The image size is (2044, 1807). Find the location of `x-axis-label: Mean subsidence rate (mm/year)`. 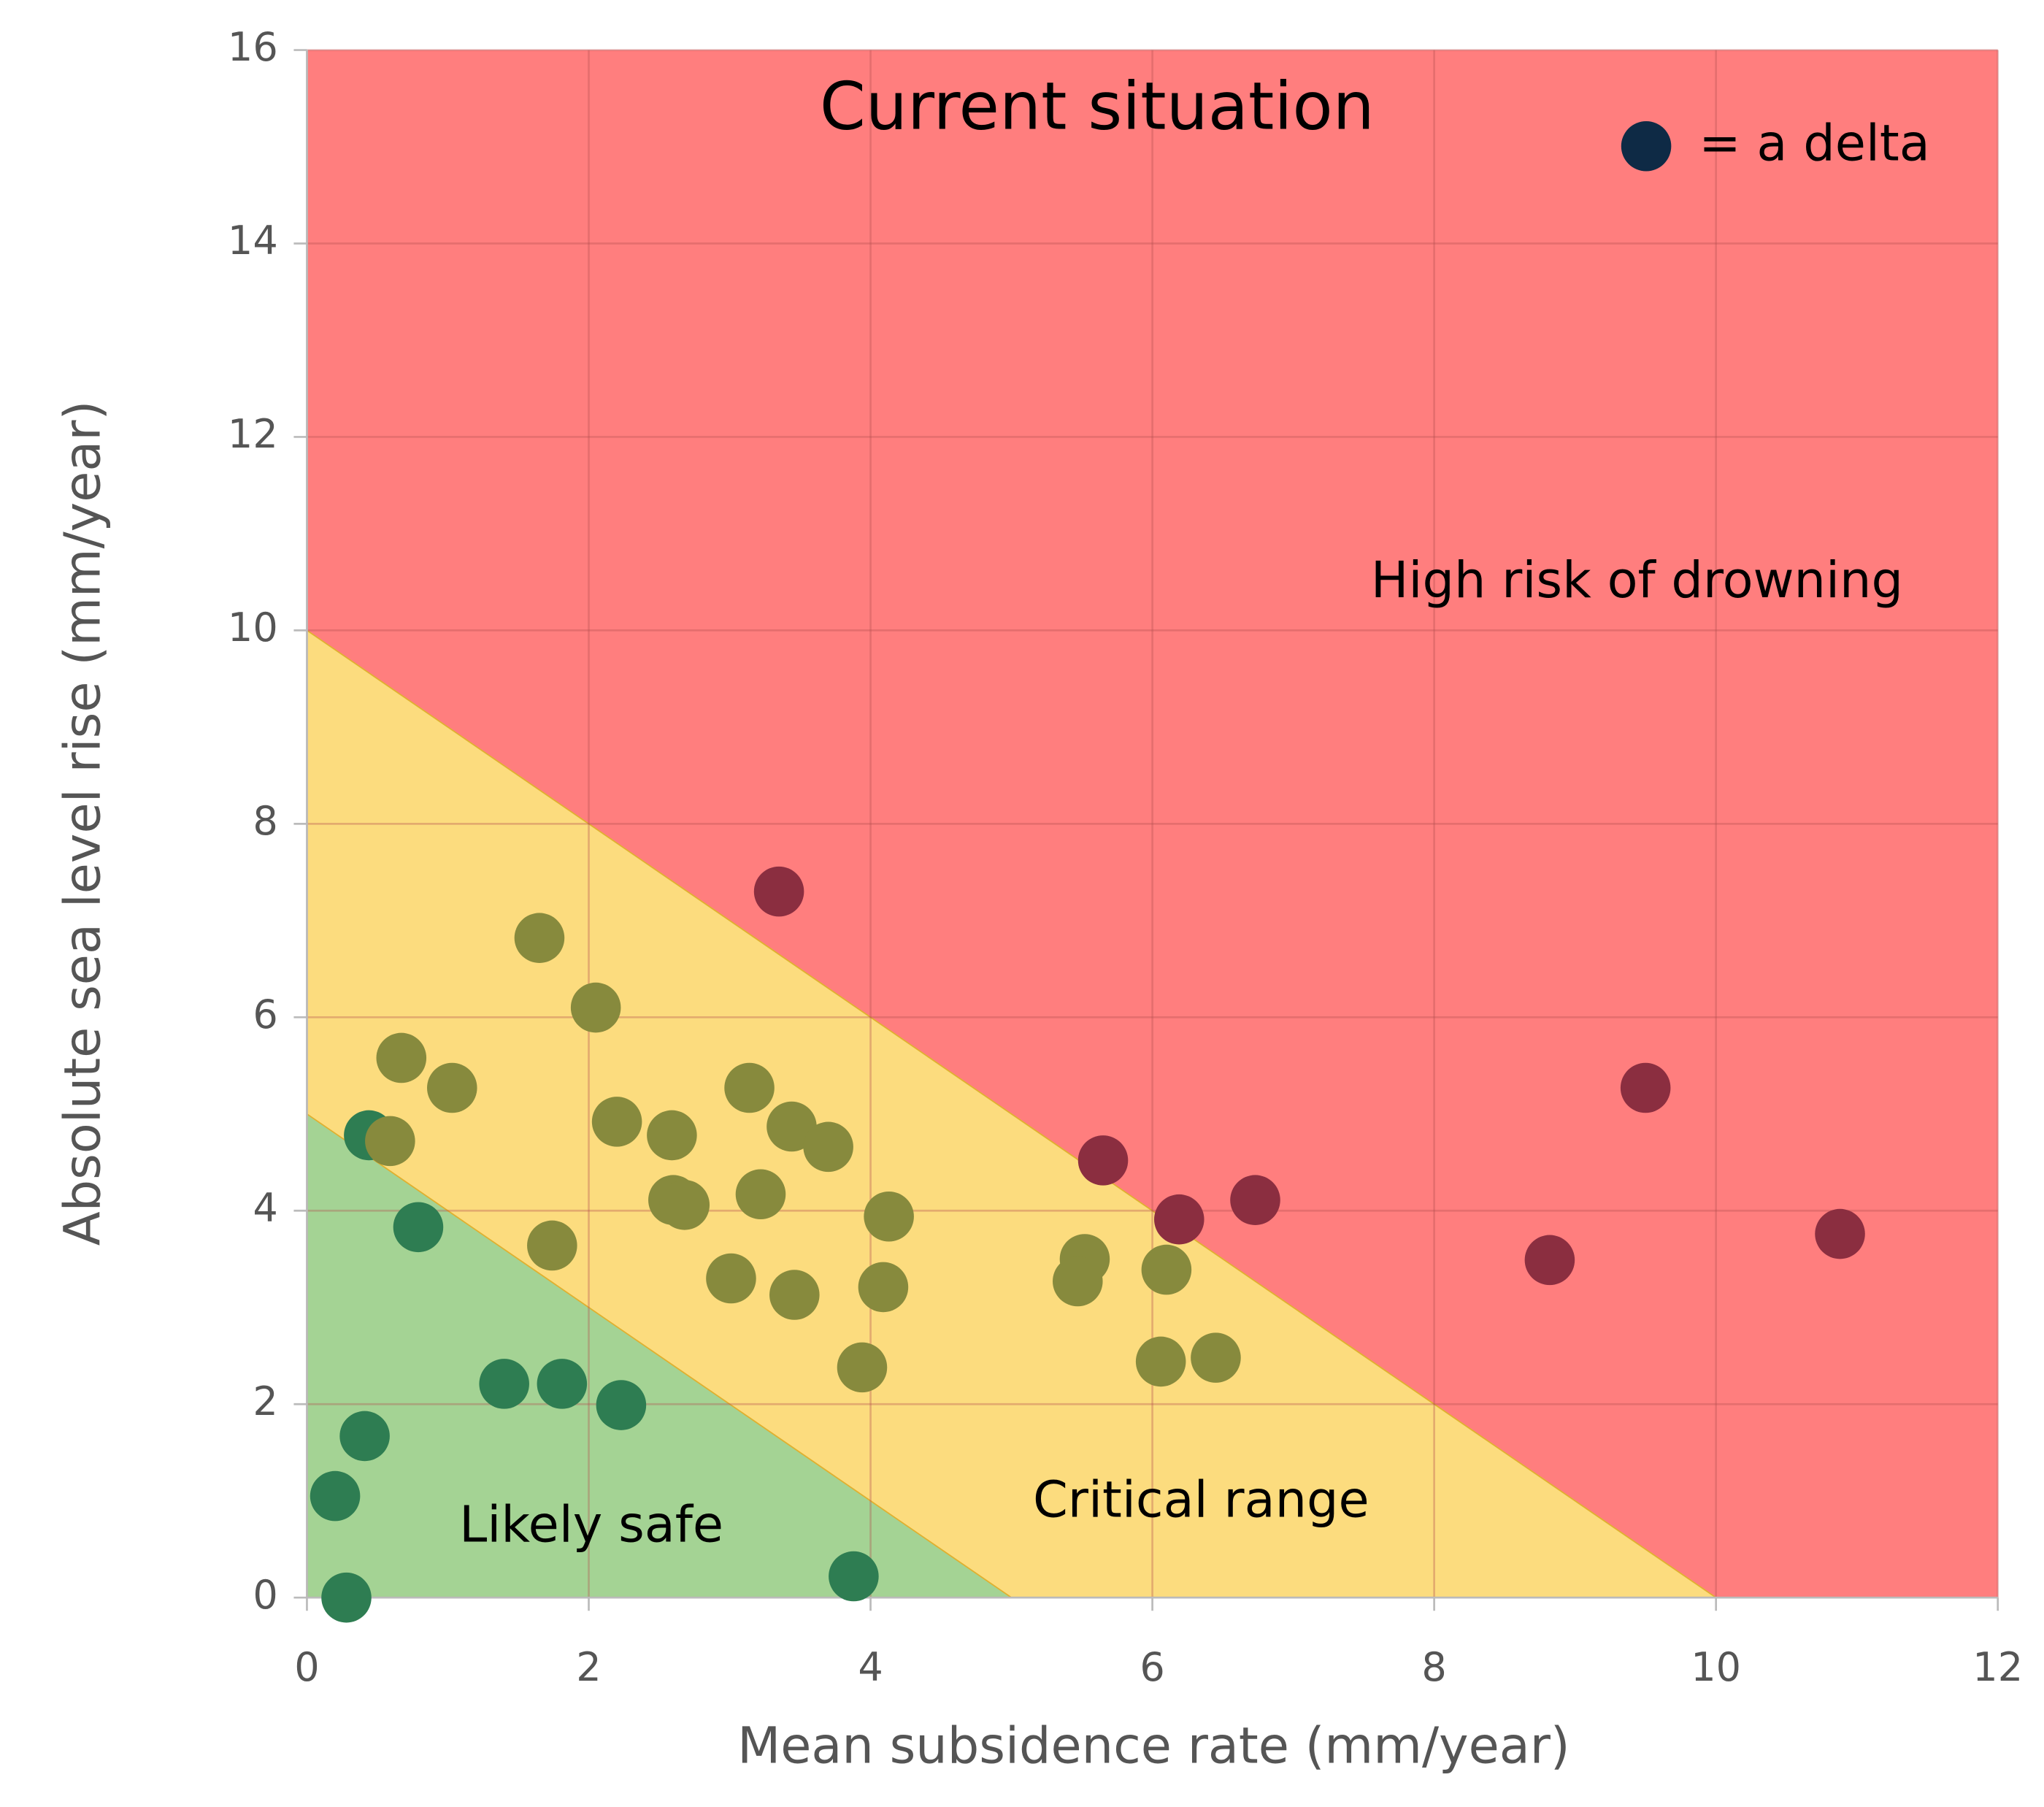

x-axis-label: Mean subsidence rate (mm/year) is located at coordinates (1153, 1746).